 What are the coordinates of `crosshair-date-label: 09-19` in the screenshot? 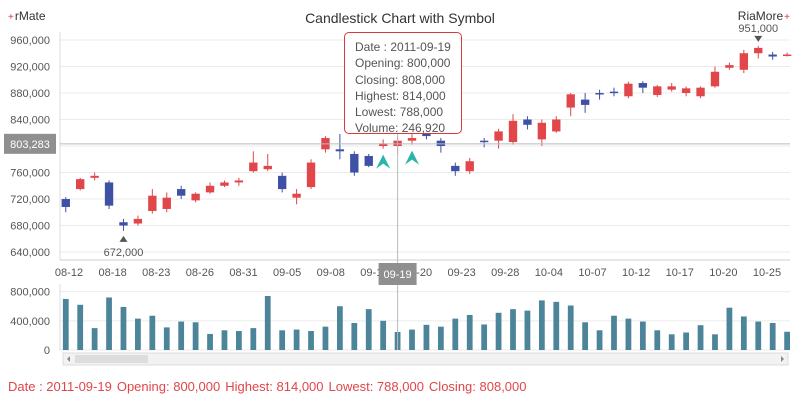 It's located at (398, 275).